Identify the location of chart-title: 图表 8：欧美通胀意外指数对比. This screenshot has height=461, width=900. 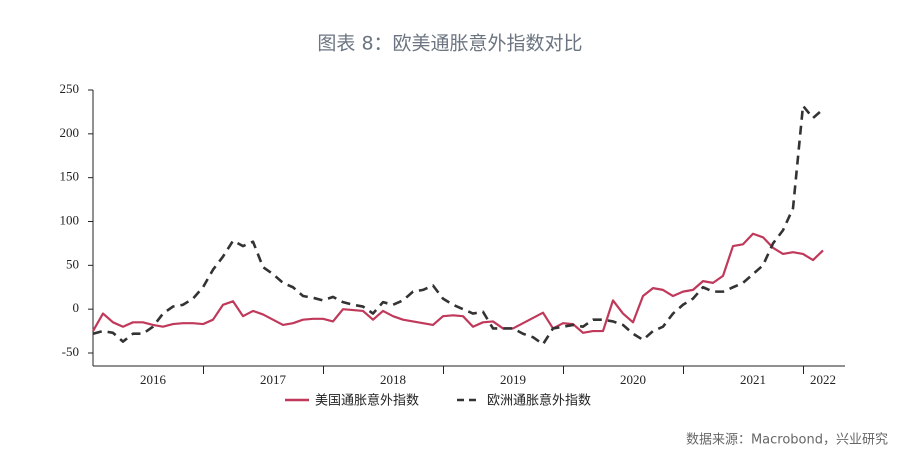
(449, 44).